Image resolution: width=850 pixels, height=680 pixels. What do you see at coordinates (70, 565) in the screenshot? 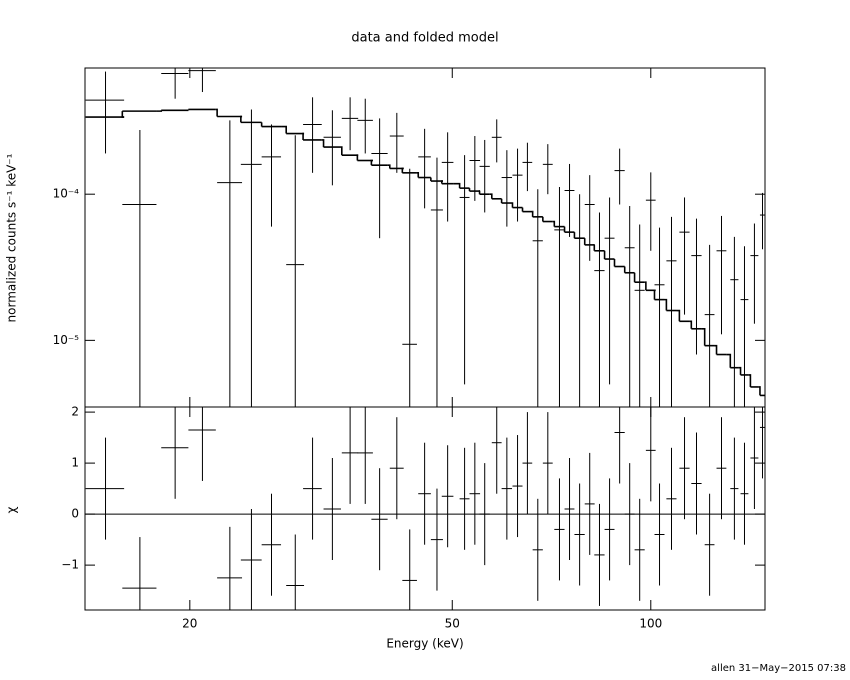
I see `y-tick-label: −1` at bounding box center [70, 565].